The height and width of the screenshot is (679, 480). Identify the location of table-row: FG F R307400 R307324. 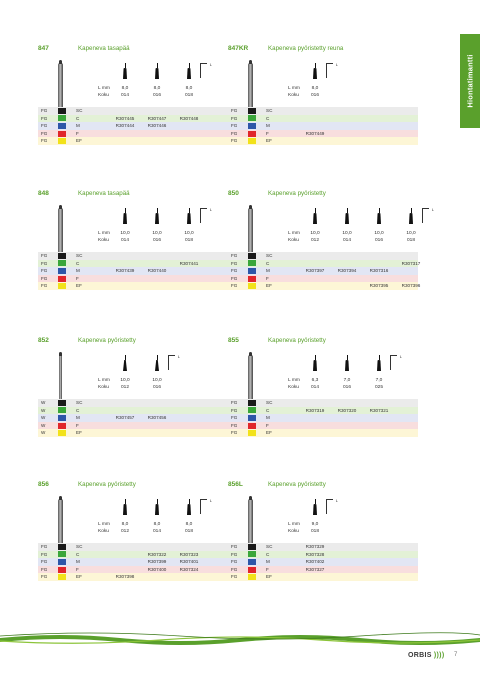
(133, 569).